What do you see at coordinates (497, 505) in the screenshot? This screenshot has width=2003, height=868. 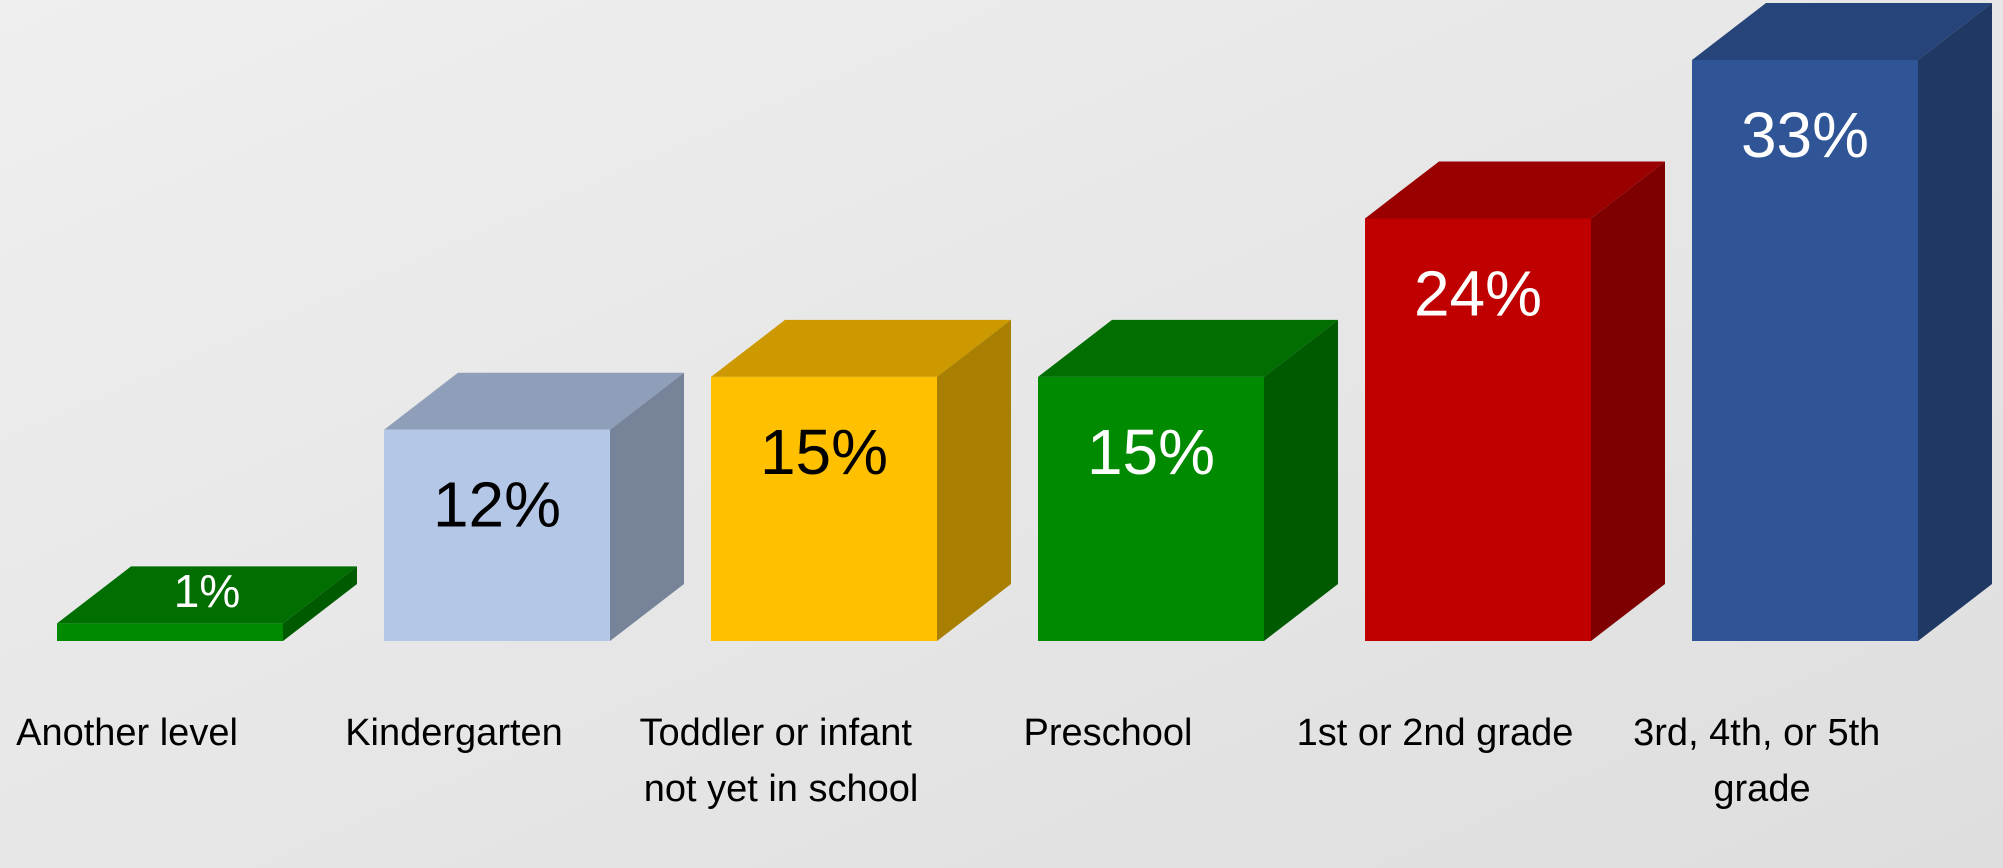 I see `value-label: 12%` at bounding box center [497, 505].